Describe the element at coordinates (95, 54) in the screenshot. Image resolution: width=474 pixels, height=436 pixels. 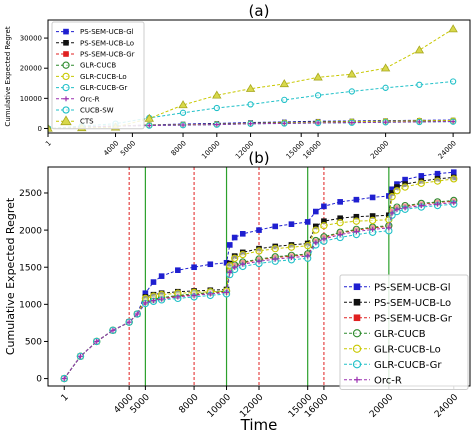
I see `legend-item: PS-SEM-UCB-Gr` at that location.